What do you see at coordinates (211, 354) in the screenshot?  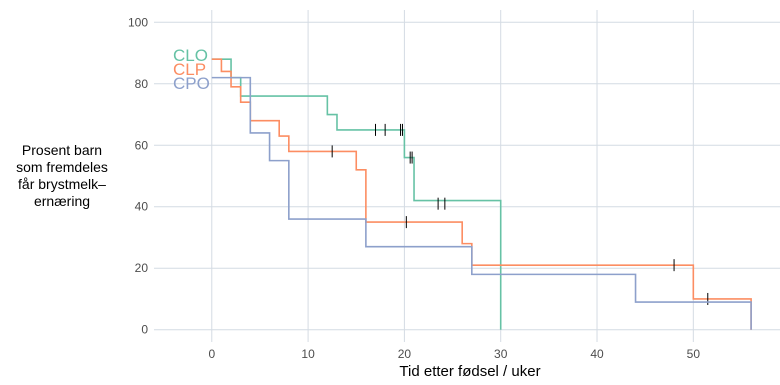 I see `x-tick-label: 0` at bounding box center [211, 354].